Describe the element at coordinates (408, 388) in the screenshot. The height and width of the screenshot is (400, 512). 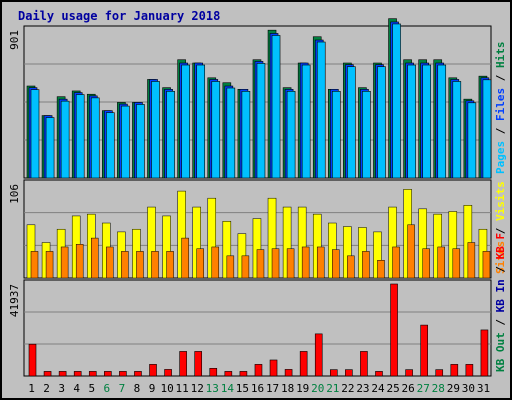
I see `x-tick-label: 26` at that location.